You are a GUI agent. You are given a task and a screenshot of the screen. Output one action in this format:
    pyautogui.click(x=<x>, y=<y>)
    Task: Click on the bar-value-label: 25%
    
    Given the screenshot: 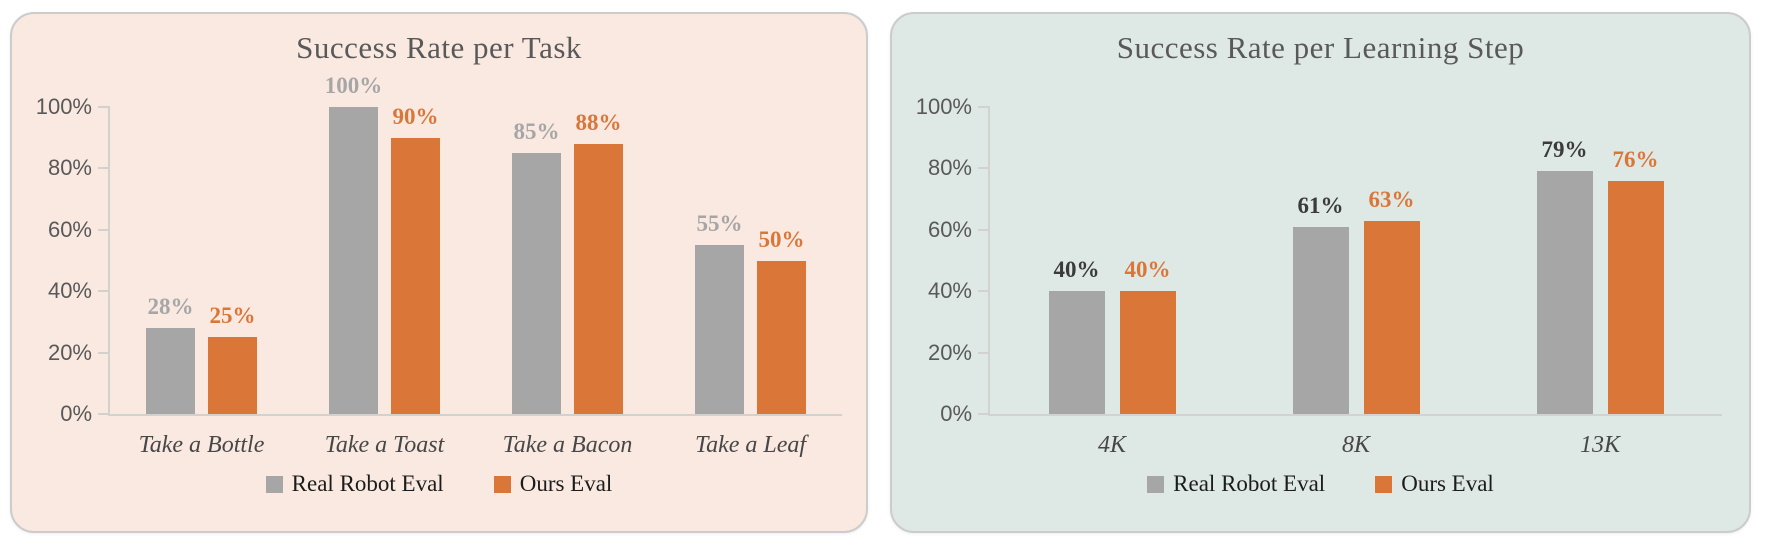 What is the action you would take?
    pyautogui.click(x=232, y=316)
    